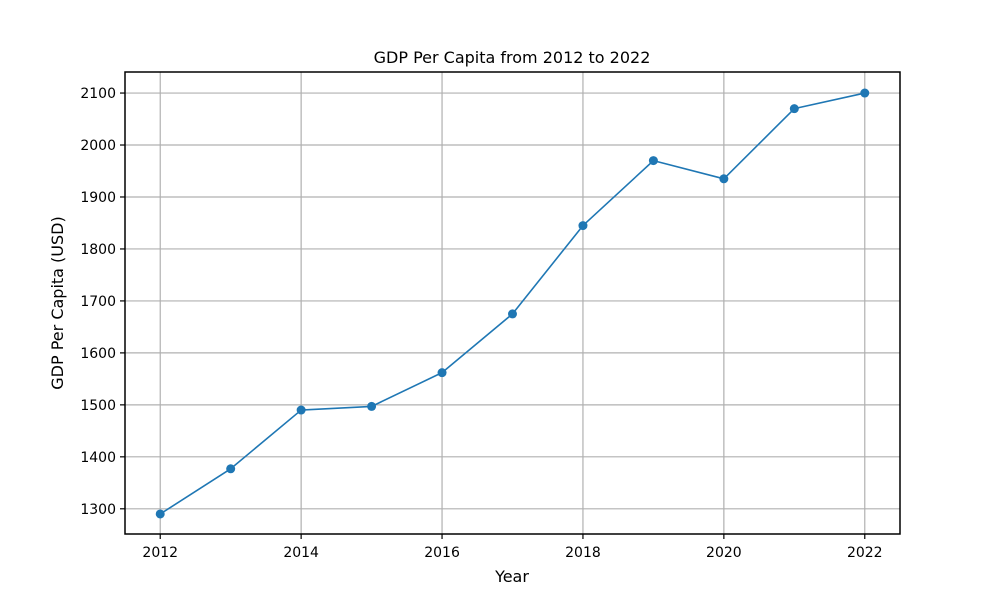 Image resolution: width=1000 pixels, height=600 pixels. I want to click on x-axis-label: Year, so click(511, 576).